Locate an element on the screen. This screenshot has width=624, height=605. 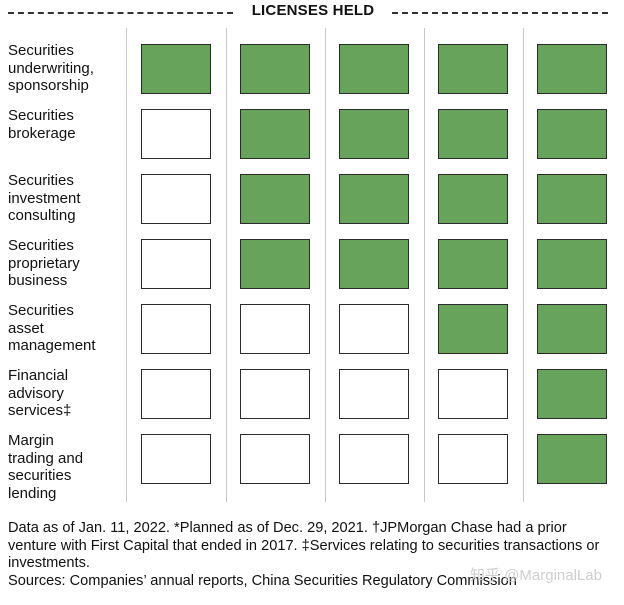
title-dash-right is located at coordinates (500, 13).